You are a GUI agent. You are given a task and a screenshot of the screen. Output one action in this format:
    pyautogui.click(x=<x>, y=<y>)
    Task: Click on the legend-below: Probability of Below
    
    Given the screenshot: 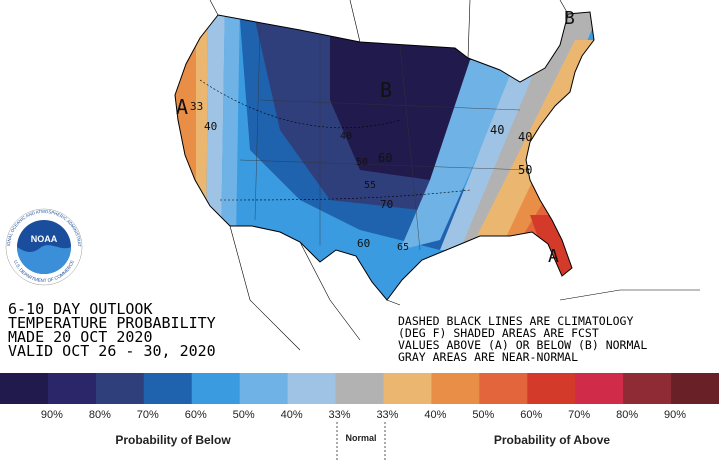 What is the action you would take?
    pyautogui.click(x=173, y=440)
    